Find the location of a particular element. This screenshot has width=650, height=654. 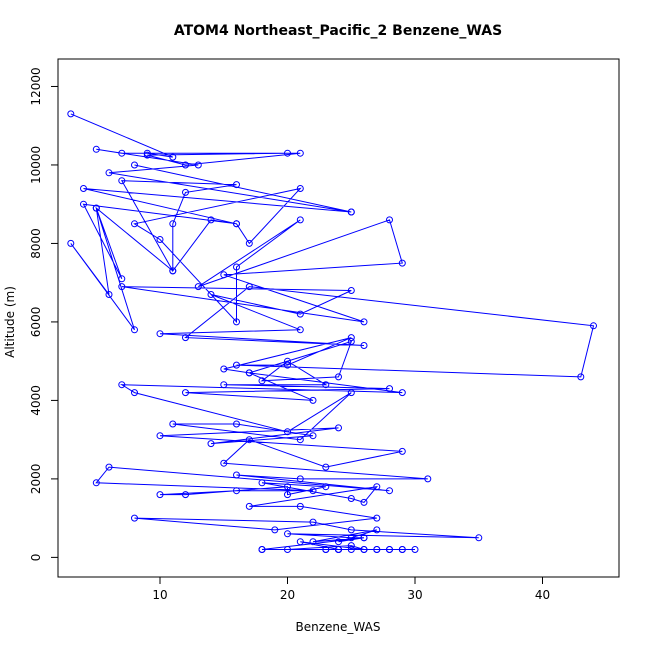

x-tick-label: 10 is located at coordinates (159, 595).